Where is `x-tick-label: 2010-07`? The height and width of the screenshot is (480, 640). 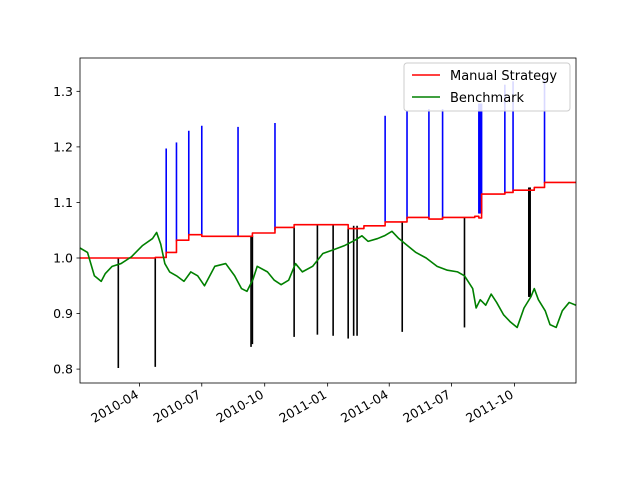
x-tick-label: 2010-07 is located at coordinates (177, 406).